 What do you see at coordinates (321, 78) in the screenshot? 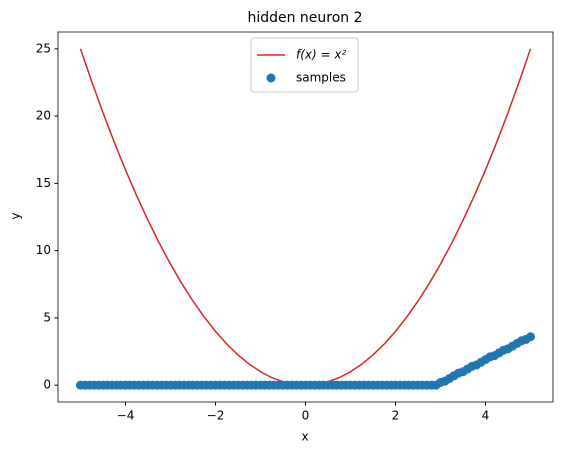
I see `legend-label: samples` at bounding box center [321, 78].